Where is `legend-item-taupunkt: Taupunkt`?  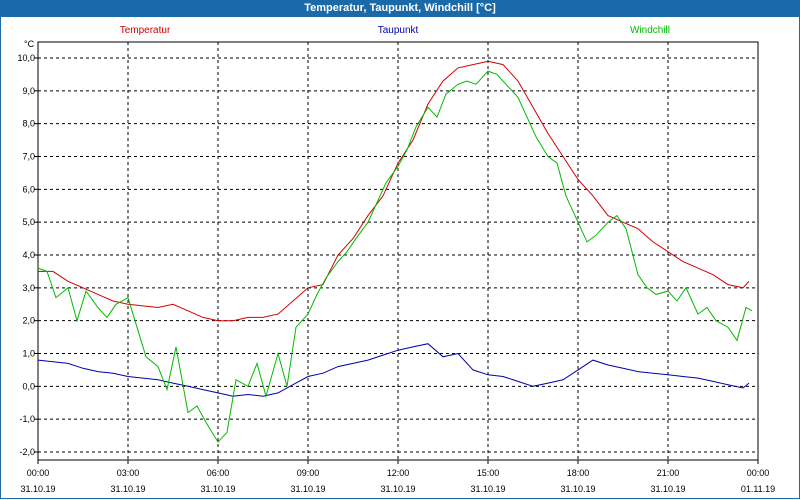 legend-item-taupunkt: Taupunkt is located at coordinates (398, 30).